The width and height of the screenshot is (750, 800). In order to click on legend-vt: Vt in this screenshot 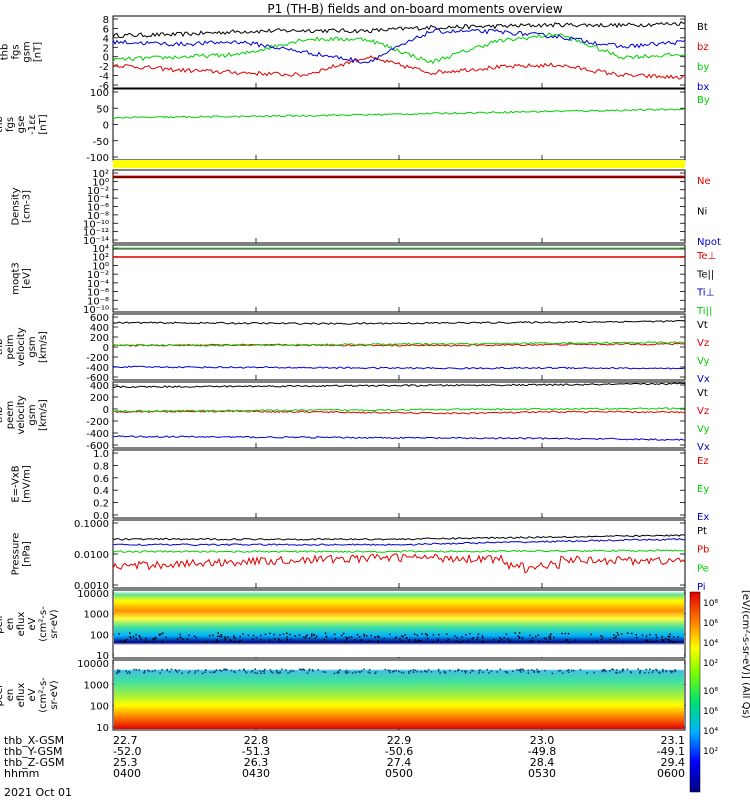, I will do `click(702, 393)`.